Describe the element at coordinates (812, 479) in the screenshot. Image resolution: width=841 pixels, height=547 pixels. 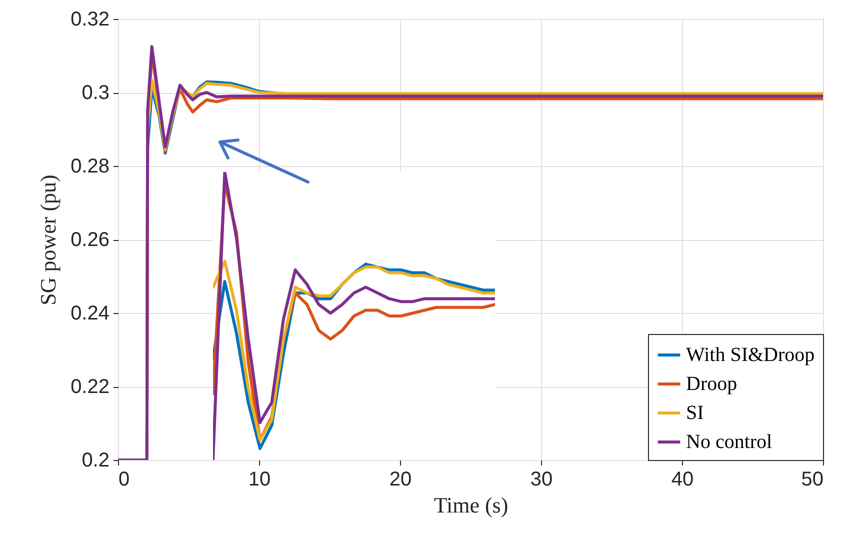
I see `x-tick-label: 50` at that location.